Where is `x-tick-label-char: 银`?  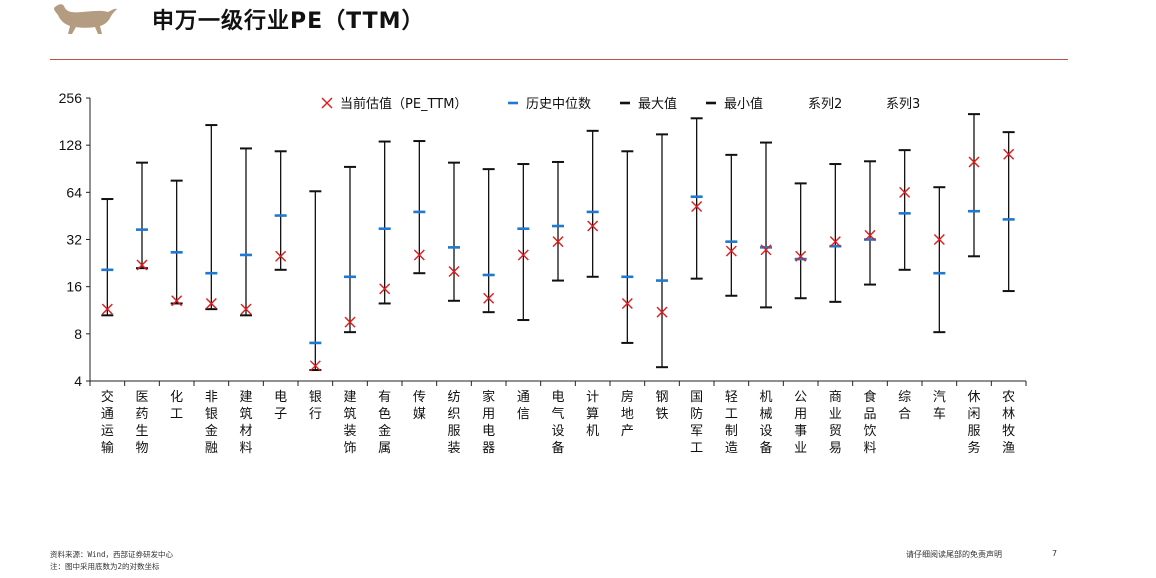 x-tick-label-char: 银 is located at coordinates (211, 414).